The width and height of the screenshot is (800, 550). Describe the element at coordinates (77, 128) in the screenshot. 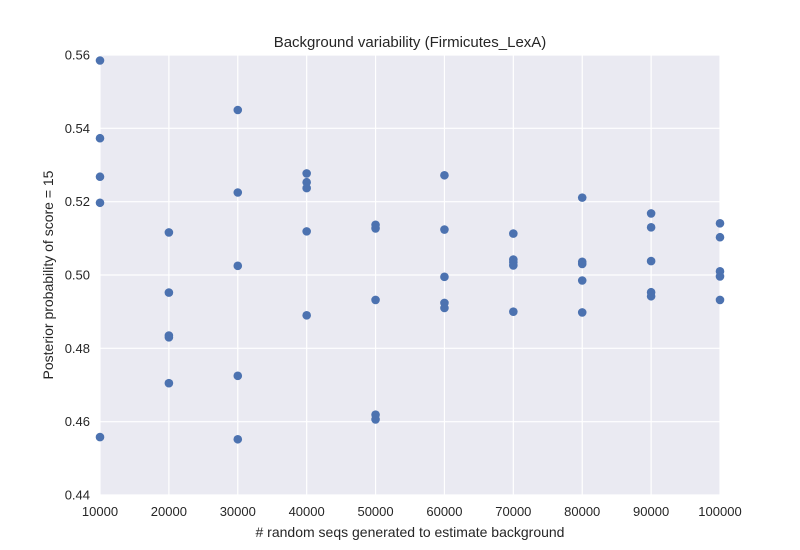

I see `y-tick-label: 0.54` at that location.